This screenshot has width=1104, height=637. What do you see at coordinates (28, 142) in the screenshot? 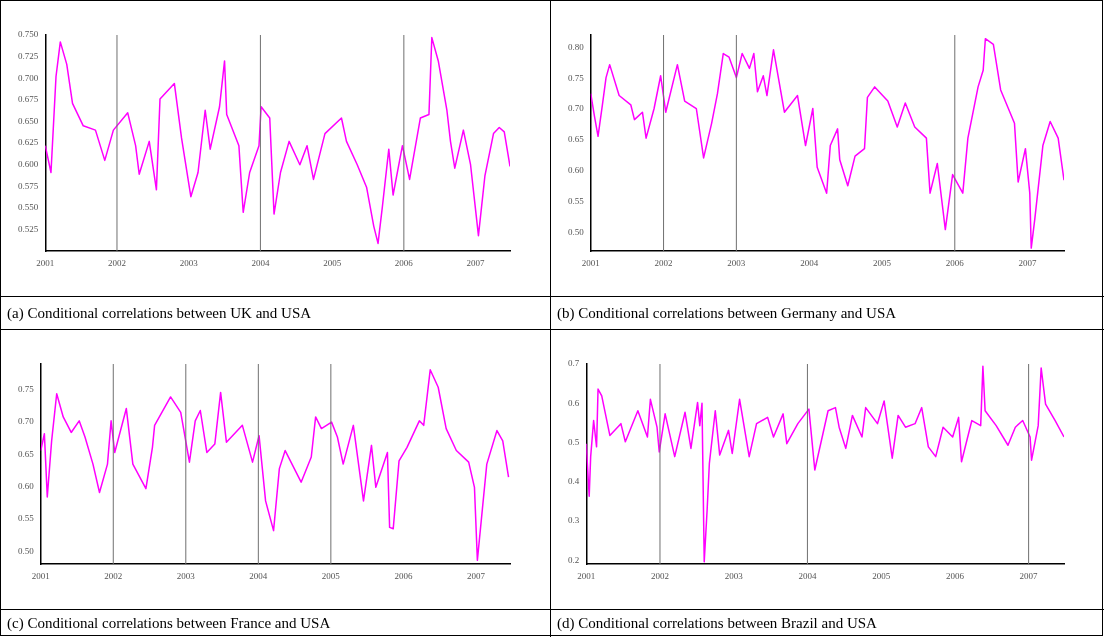
I see `y-tick-label: 0.625` at bounding box center [28, 142].